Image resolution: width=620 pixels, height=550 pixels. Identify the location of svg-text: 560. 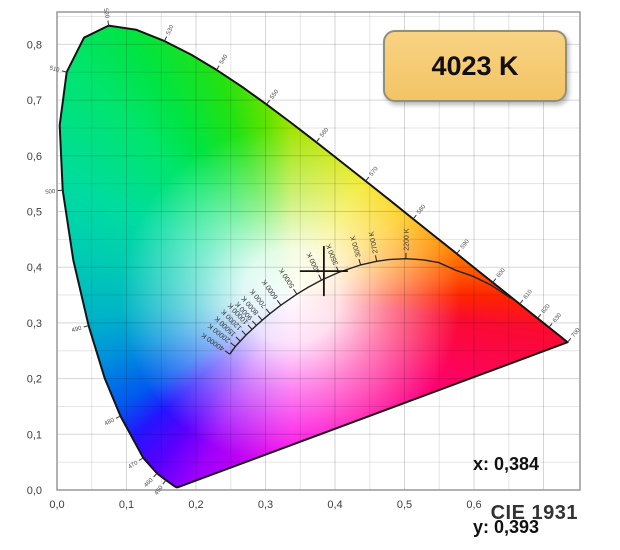
(324, 133).